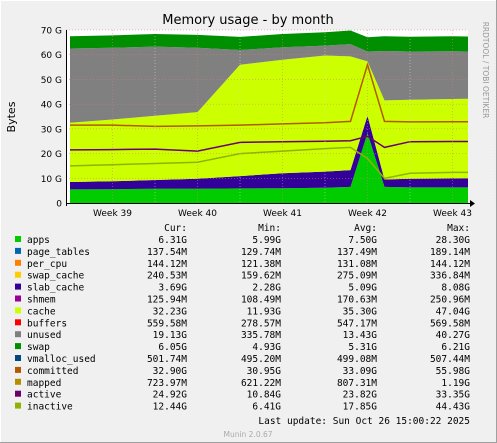 This screenshot has height=443, width=497. I want to click on legend-avg-swap-cache: 275.09M, so click(357, 276).